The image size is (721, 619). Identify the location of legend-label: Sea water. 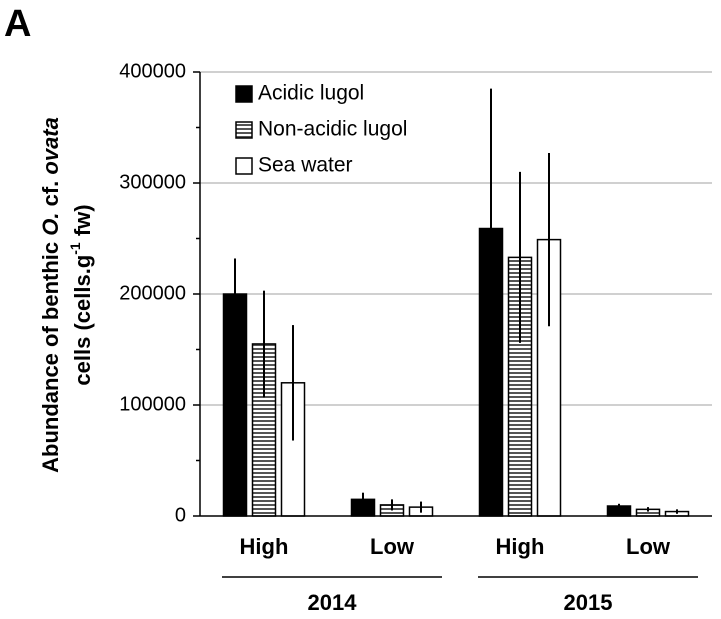
(305, 165).